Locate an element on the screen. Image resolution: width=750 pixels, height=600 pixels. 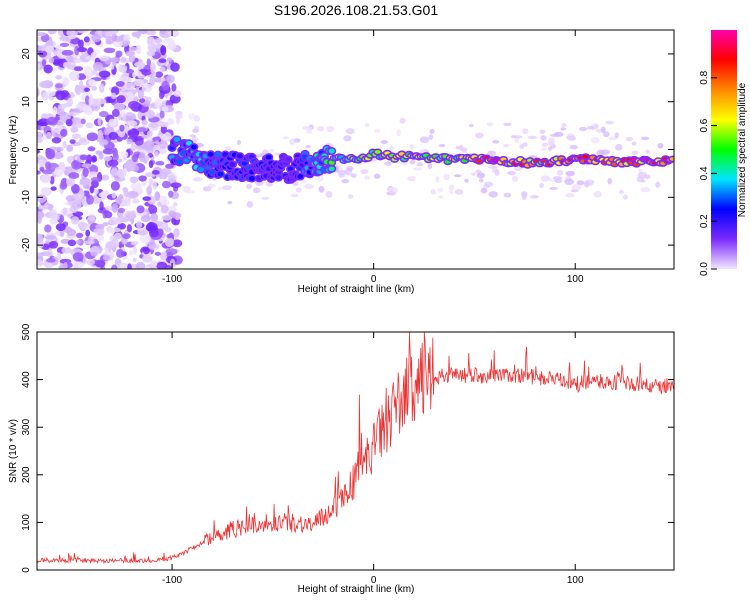
heatmap-y-tick-label: -20 is located at coordinates (26, 244).